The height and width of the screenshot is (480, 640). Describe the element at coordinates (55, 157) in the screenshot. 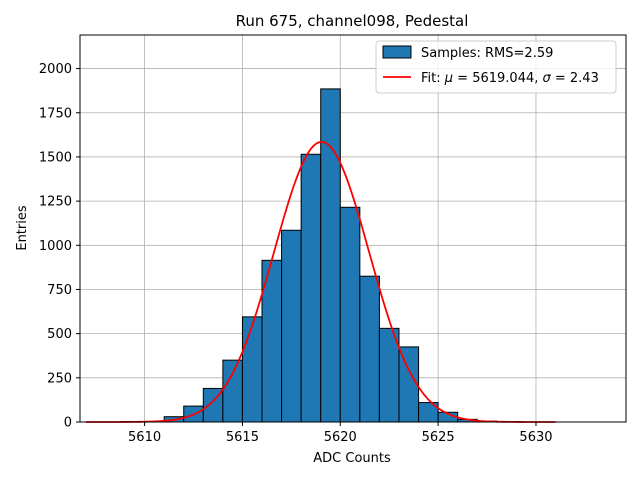

I see `y-tick-label: 1500` at that location.